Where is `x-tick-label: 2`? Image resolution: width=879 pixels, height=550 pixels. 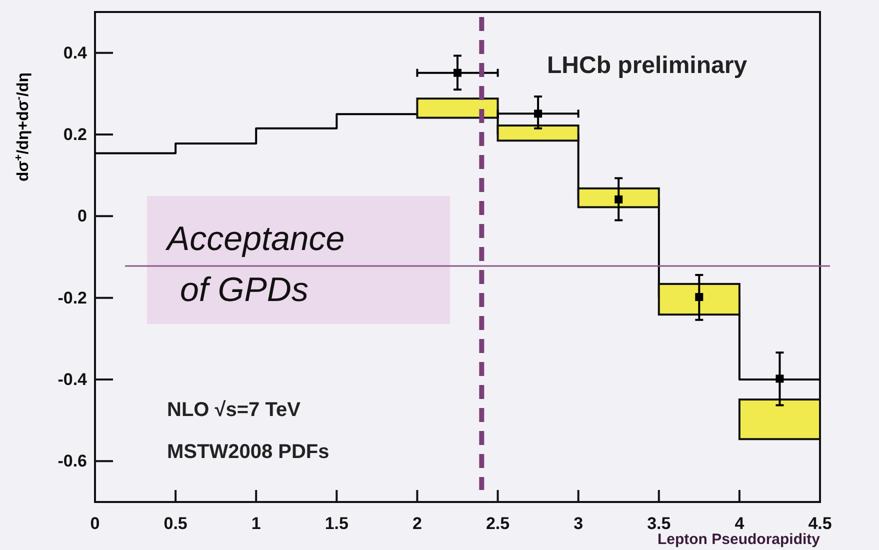
x-tick-label: 2 is located at coordinates (417, 524).